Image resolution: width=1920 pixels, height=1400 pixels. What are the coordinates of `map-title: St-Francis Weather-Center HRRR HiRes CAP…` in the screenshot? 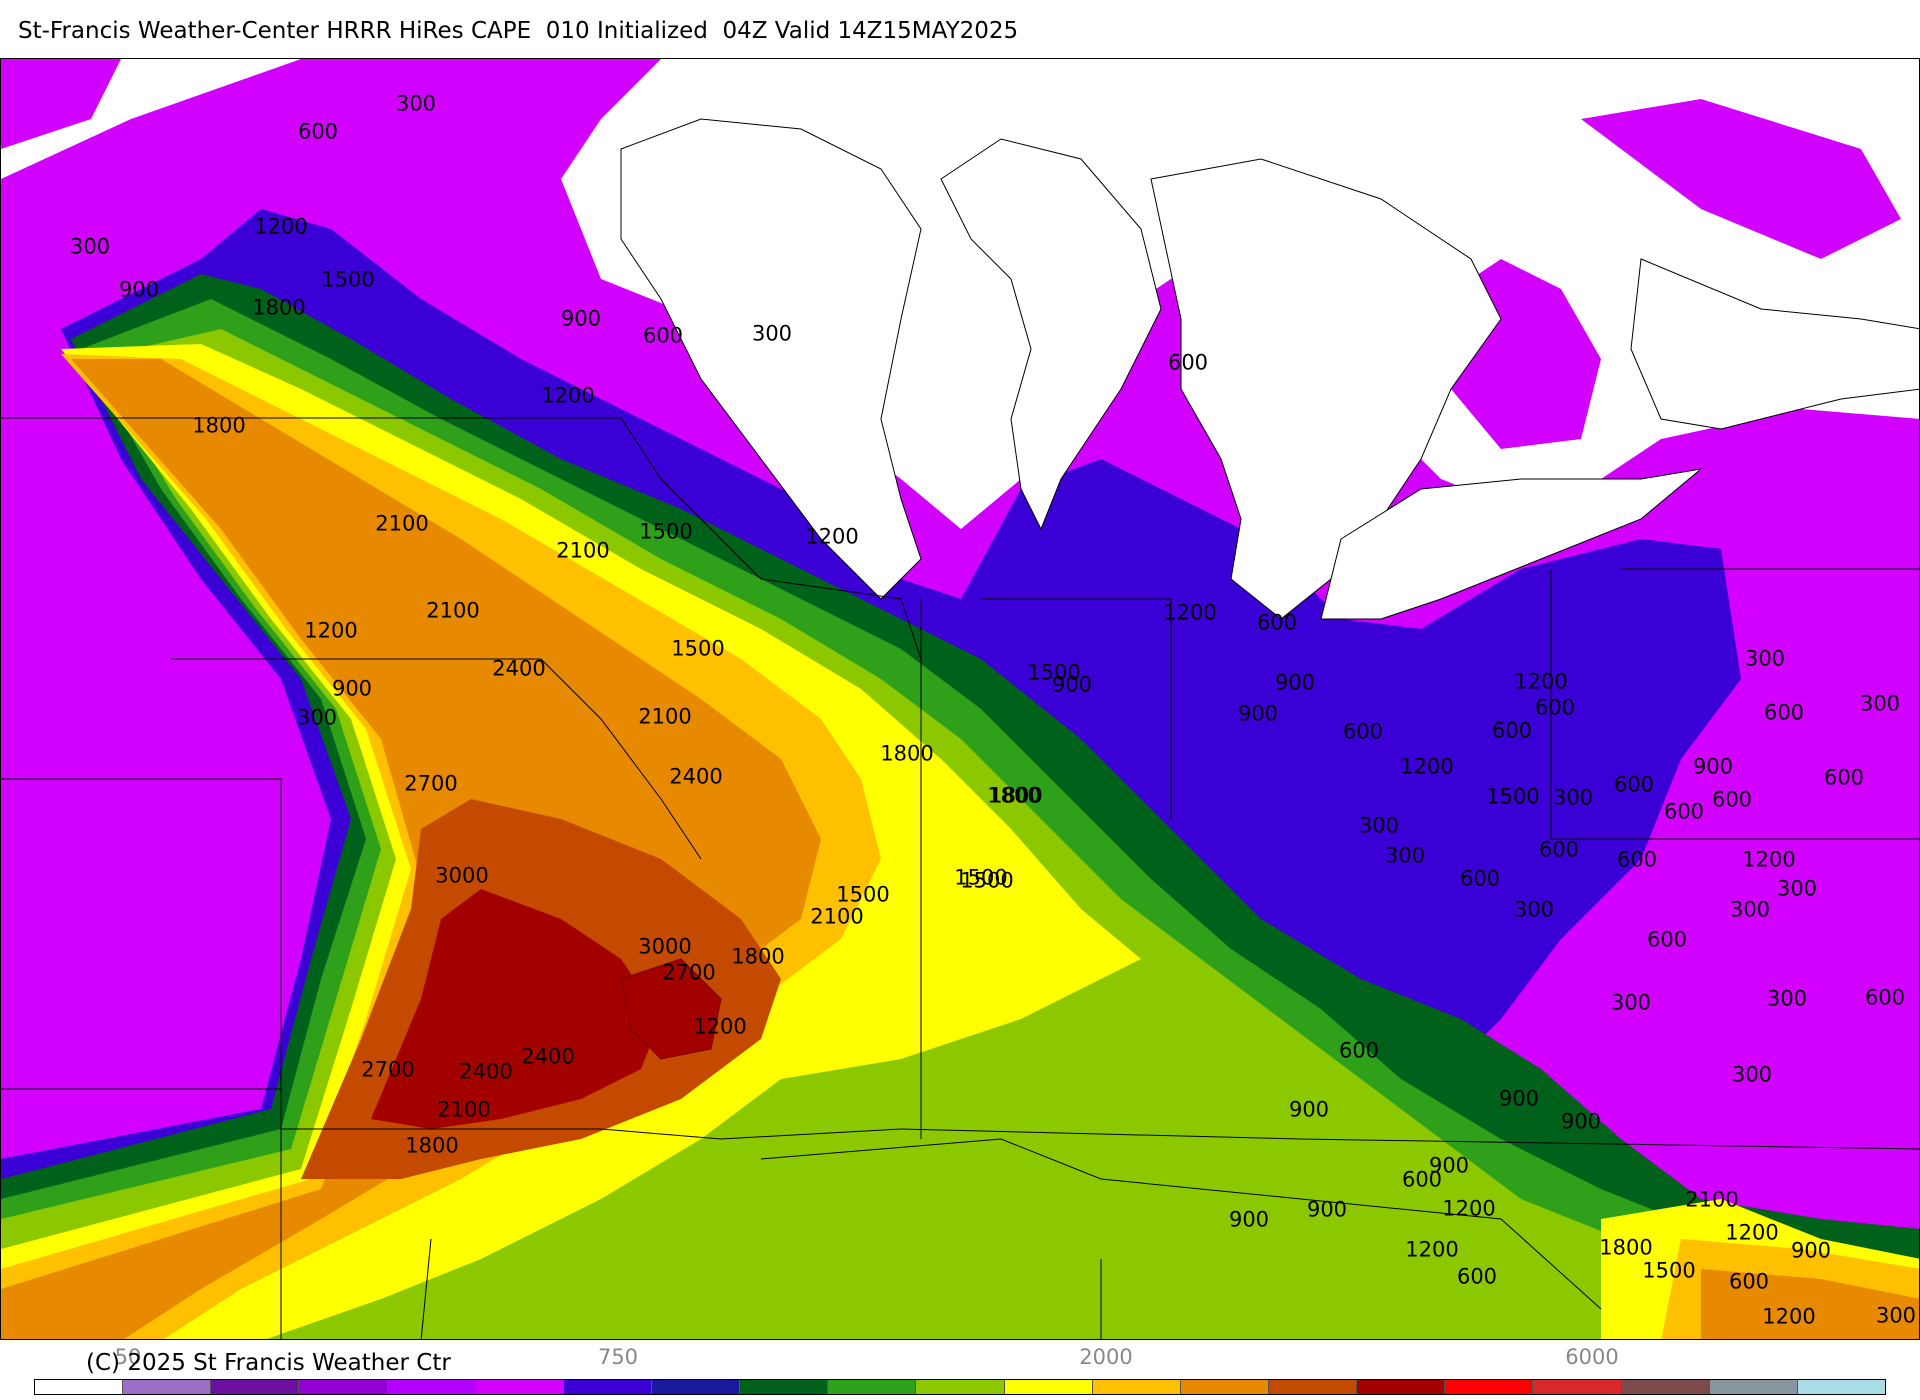 It's located at (518, 31).